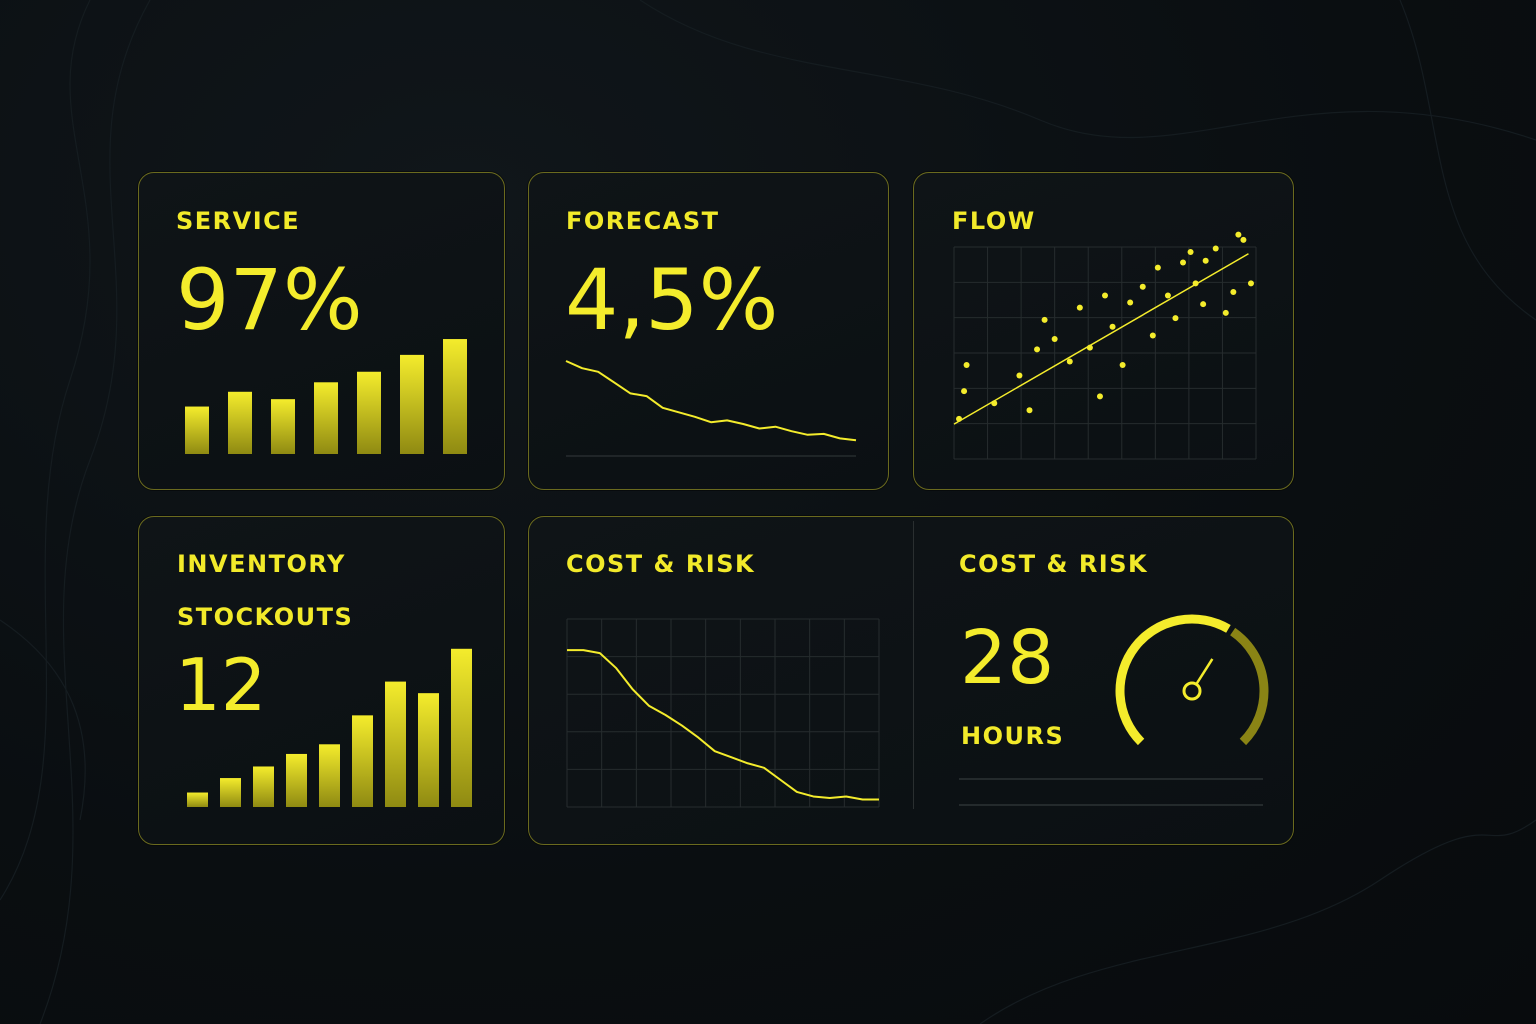 This screenshot has width=1536, height=1024. I want to click on trend-line, so click(1101, 339).